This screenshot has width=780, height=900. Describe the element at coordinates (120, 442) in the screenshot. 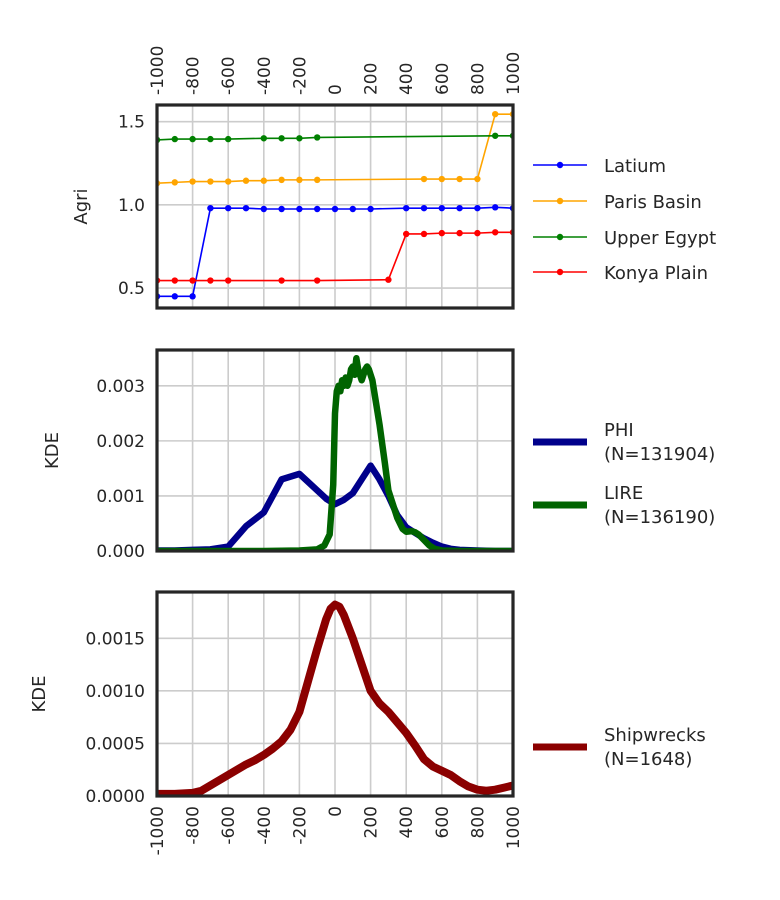

I see `y-tick-label: 0.002` at that location.